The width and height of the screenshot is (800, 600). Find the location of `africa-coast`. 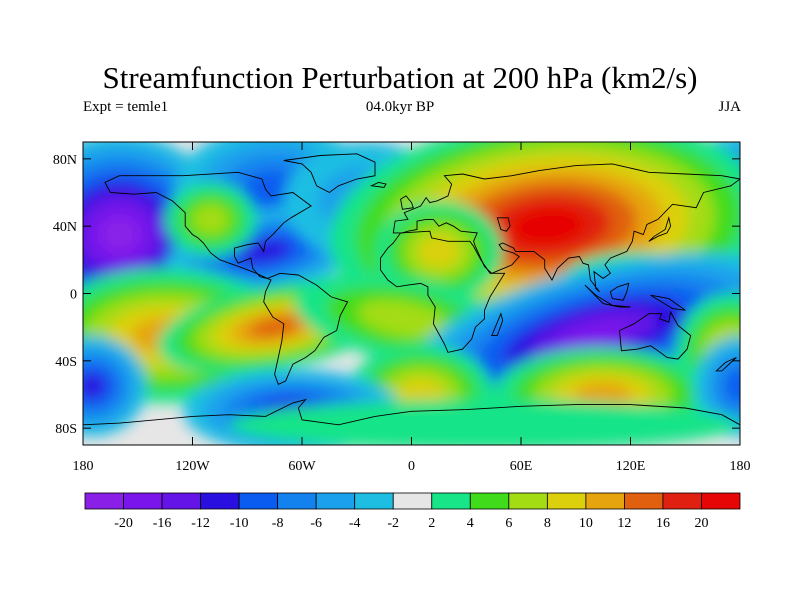

africa-coast is located at coordinates (443, 291).